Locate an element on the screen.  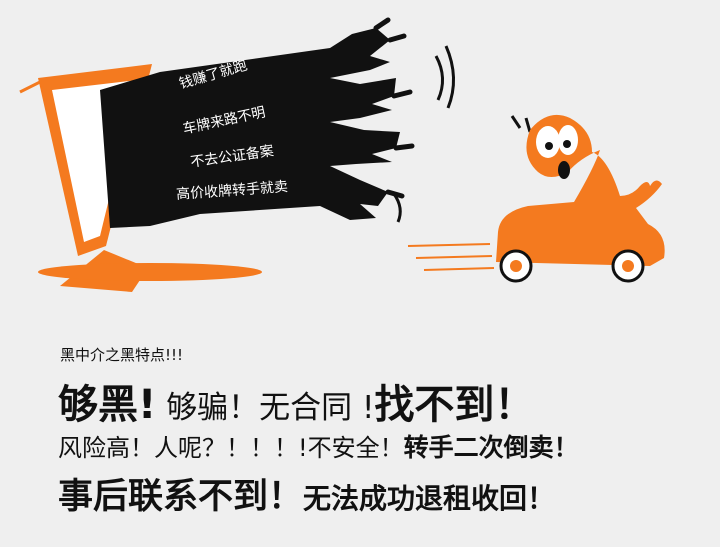
caption-line-2: 风险高！人呢？！！！!不安全！转手二次倒卖！ is located at coordinates (318, 446).